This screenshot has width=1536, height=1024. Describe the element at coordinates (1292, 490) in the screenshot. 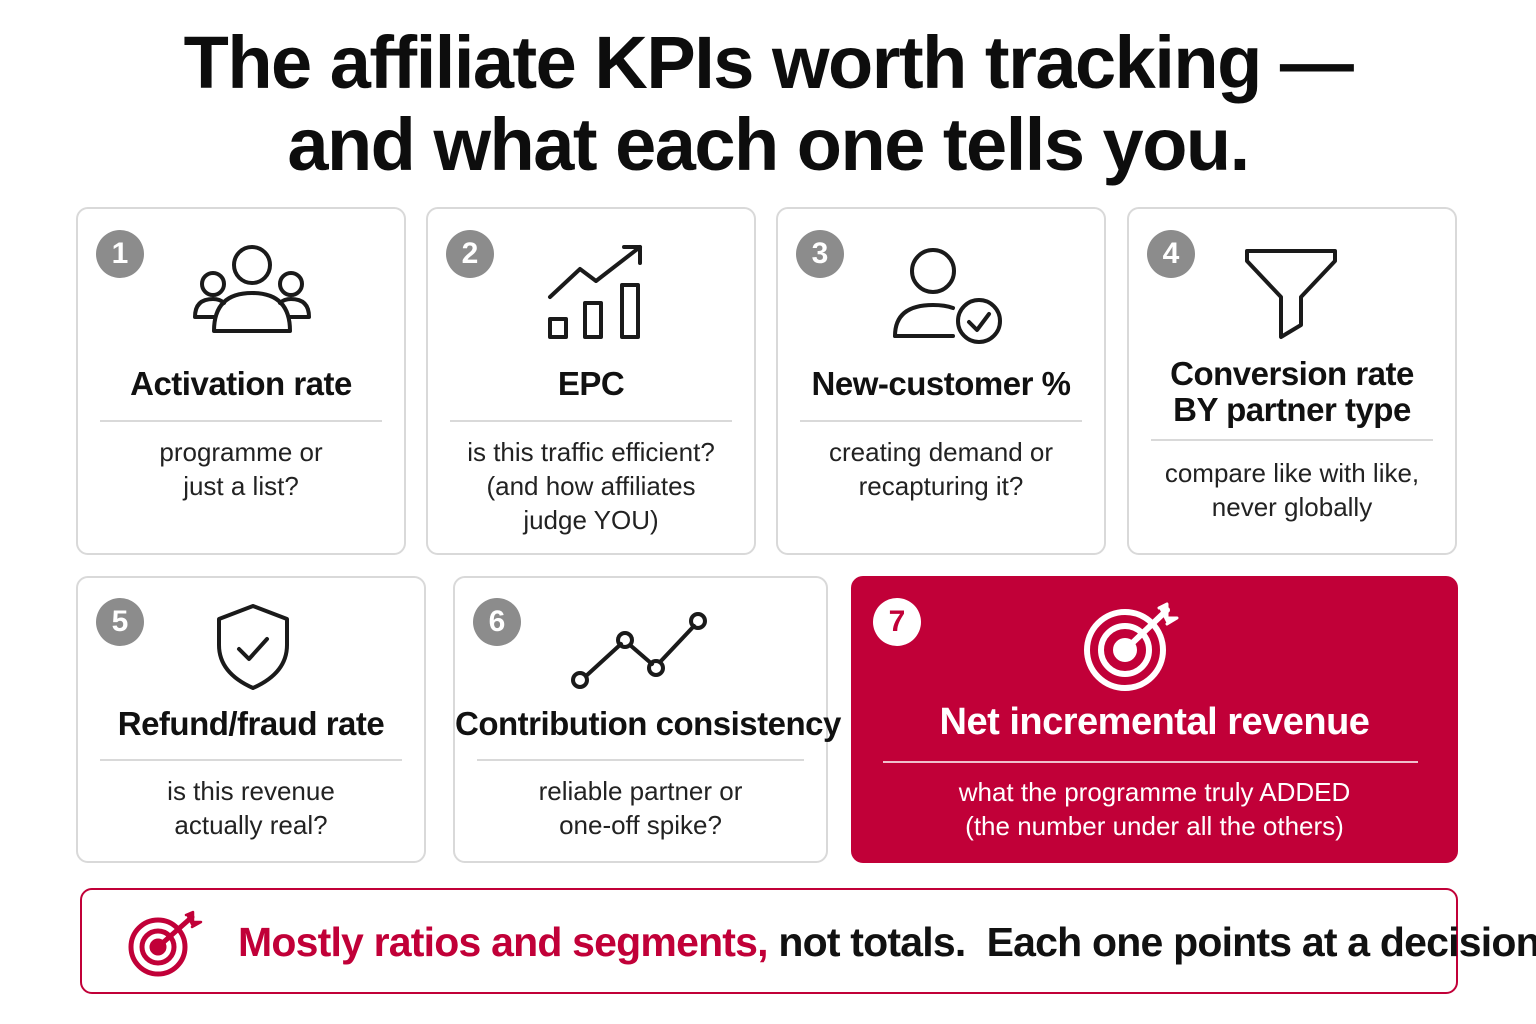

I see `kpi-description: compare like with like, never globally` at that location.